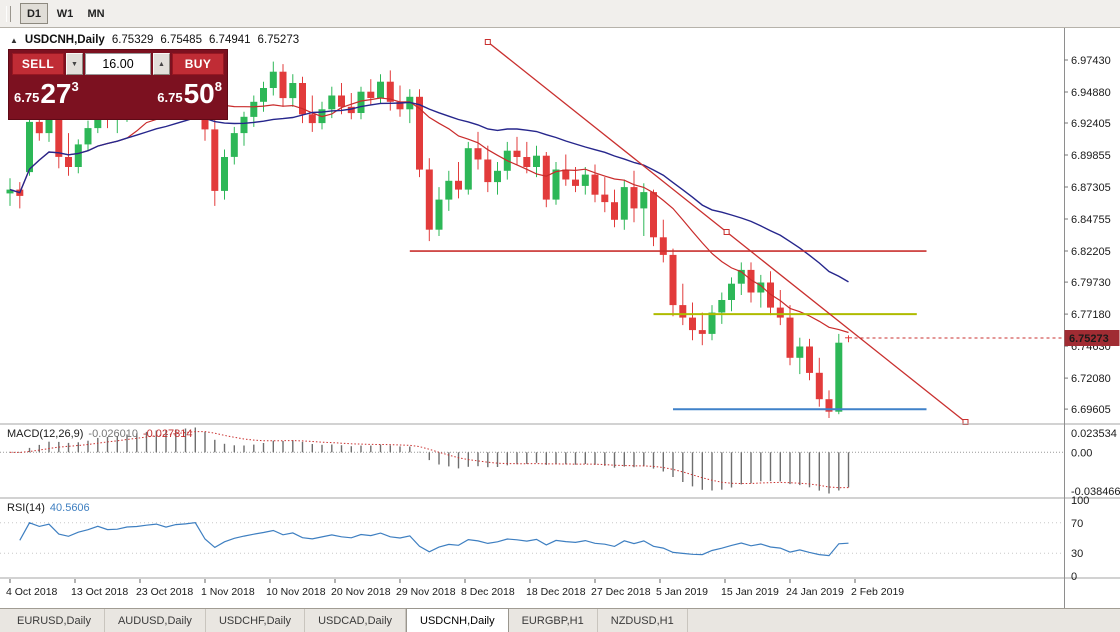 This screenshot has height=632, width=1120. I want to click on svg-text: 0.00, so click(1081, 453).